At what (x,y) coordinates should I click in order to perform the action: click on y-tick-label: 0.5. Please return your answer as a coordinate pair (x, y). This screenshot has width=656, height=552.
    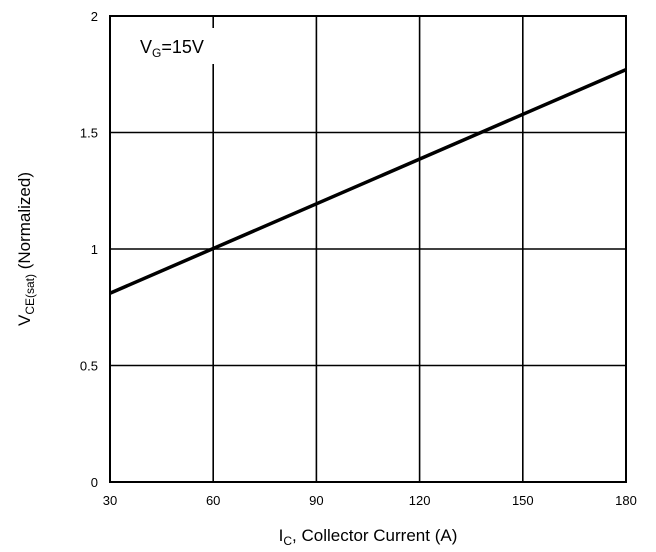
    Looking at the image, I should click on (89, 366).